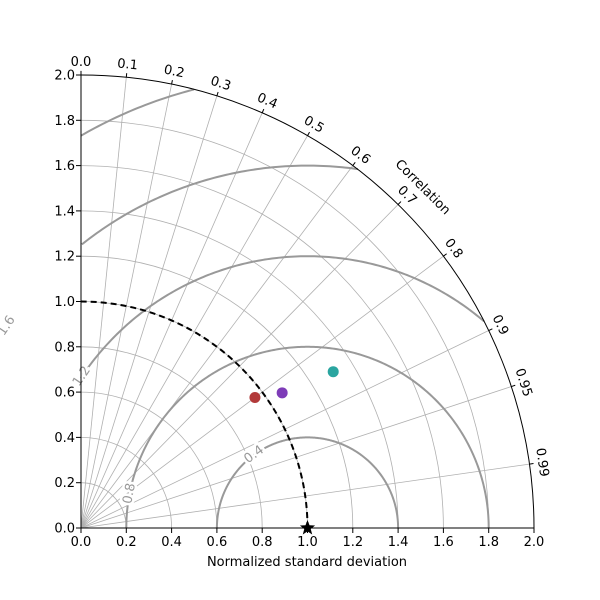 This screenshot has height=600, width=600. What do you see at coordinates (171, 542) in the screenshot?
I see `x-tick-label: 0.4` at bounding box center [171, 542].